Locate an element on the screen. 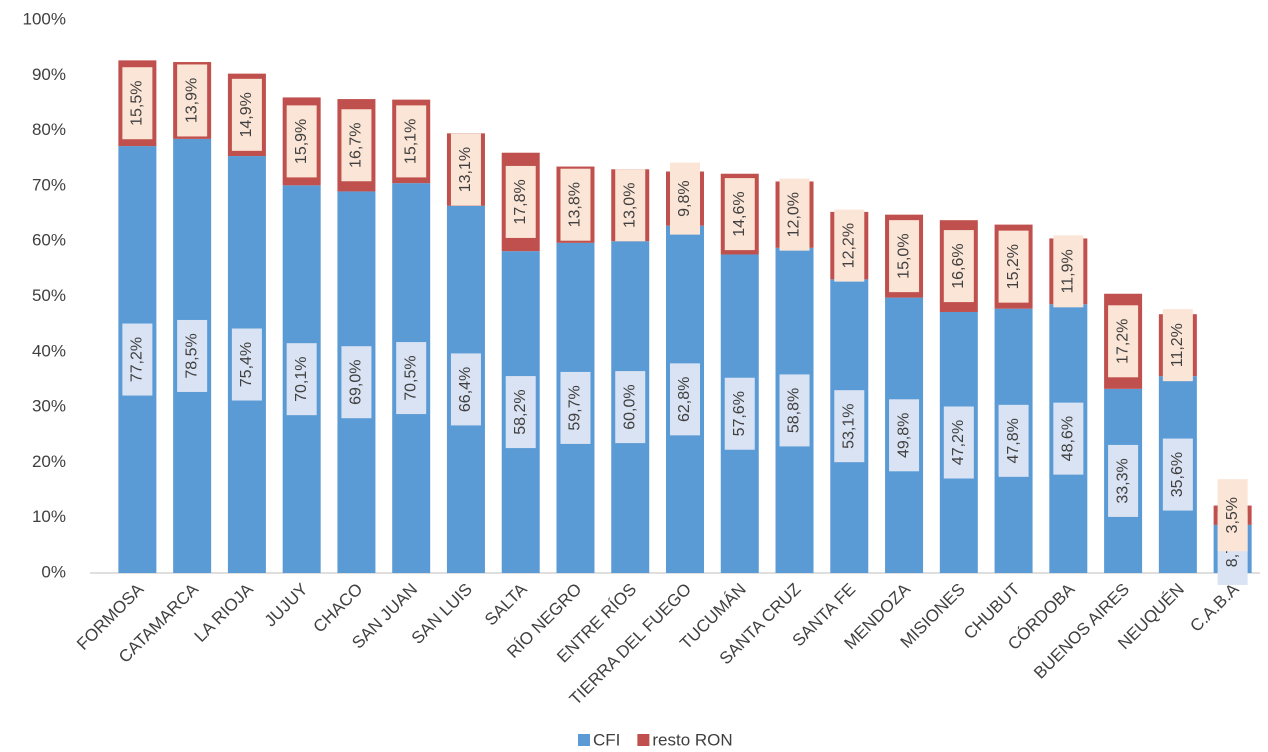 Image resolution: width=1268 pixels, height=752 pixels. data-label: 15,2% is located at coordinates (1013, 266).